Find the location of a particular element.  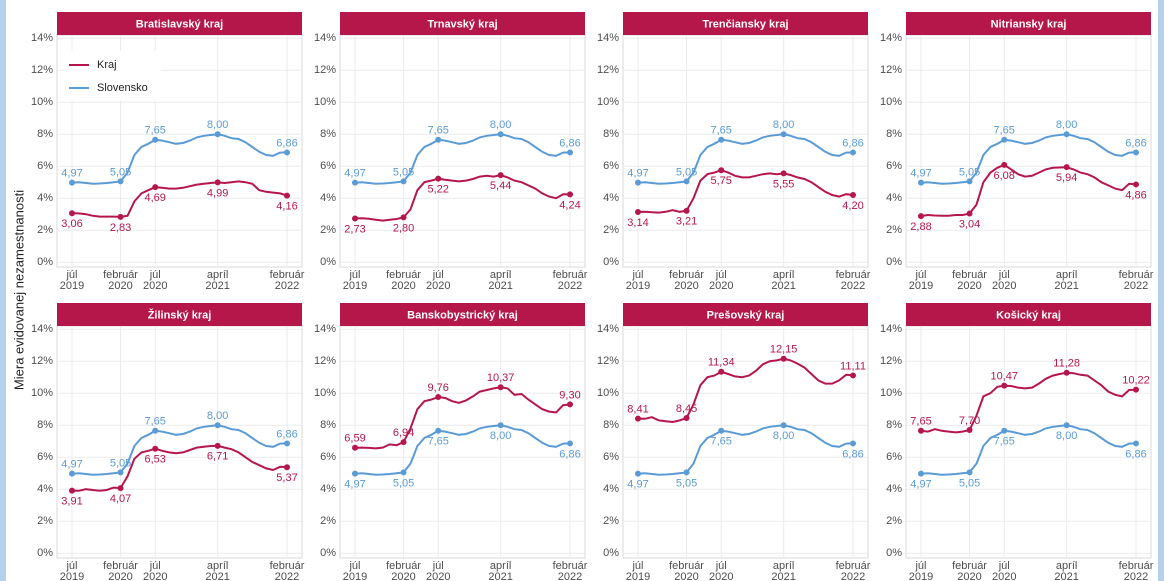

legend-label: Slovensko is located at coordinates (122, 88).